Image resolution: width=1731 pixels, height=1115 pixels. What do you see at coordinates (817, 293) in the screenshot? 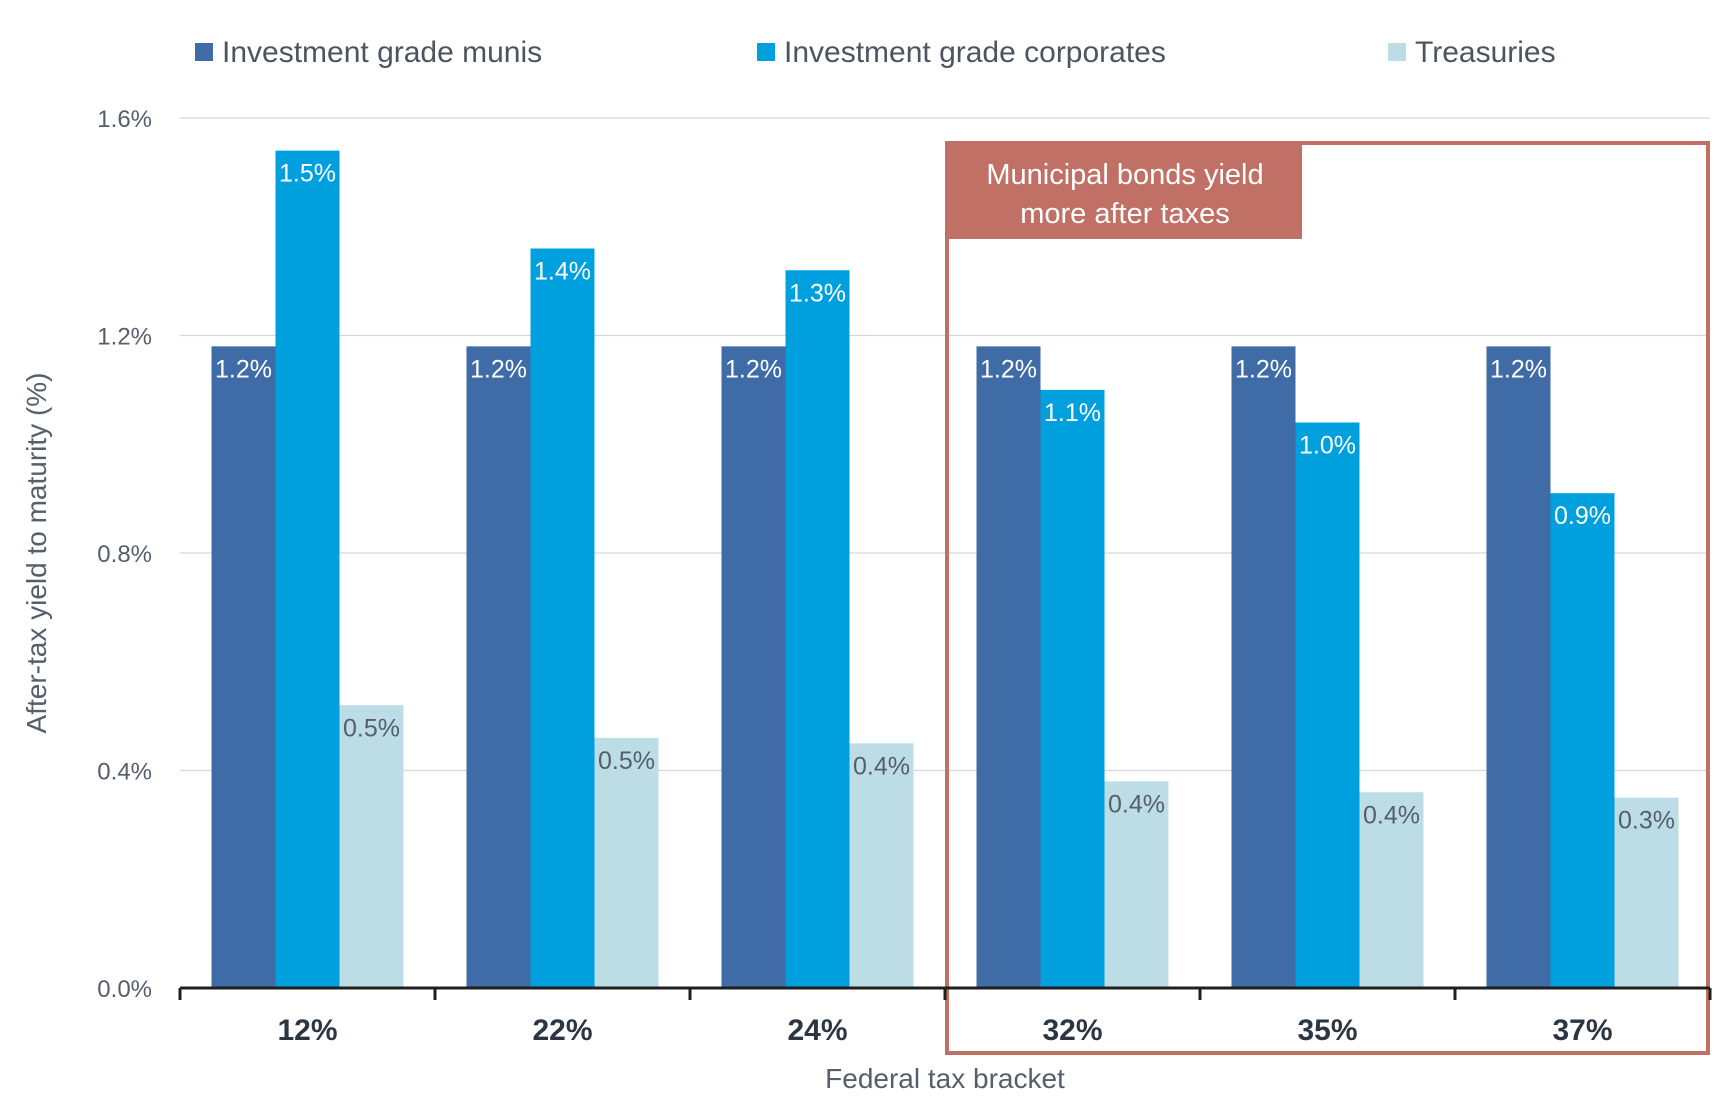
I see `bar-data-label: 1.3%` at bounding box center [817, 293].